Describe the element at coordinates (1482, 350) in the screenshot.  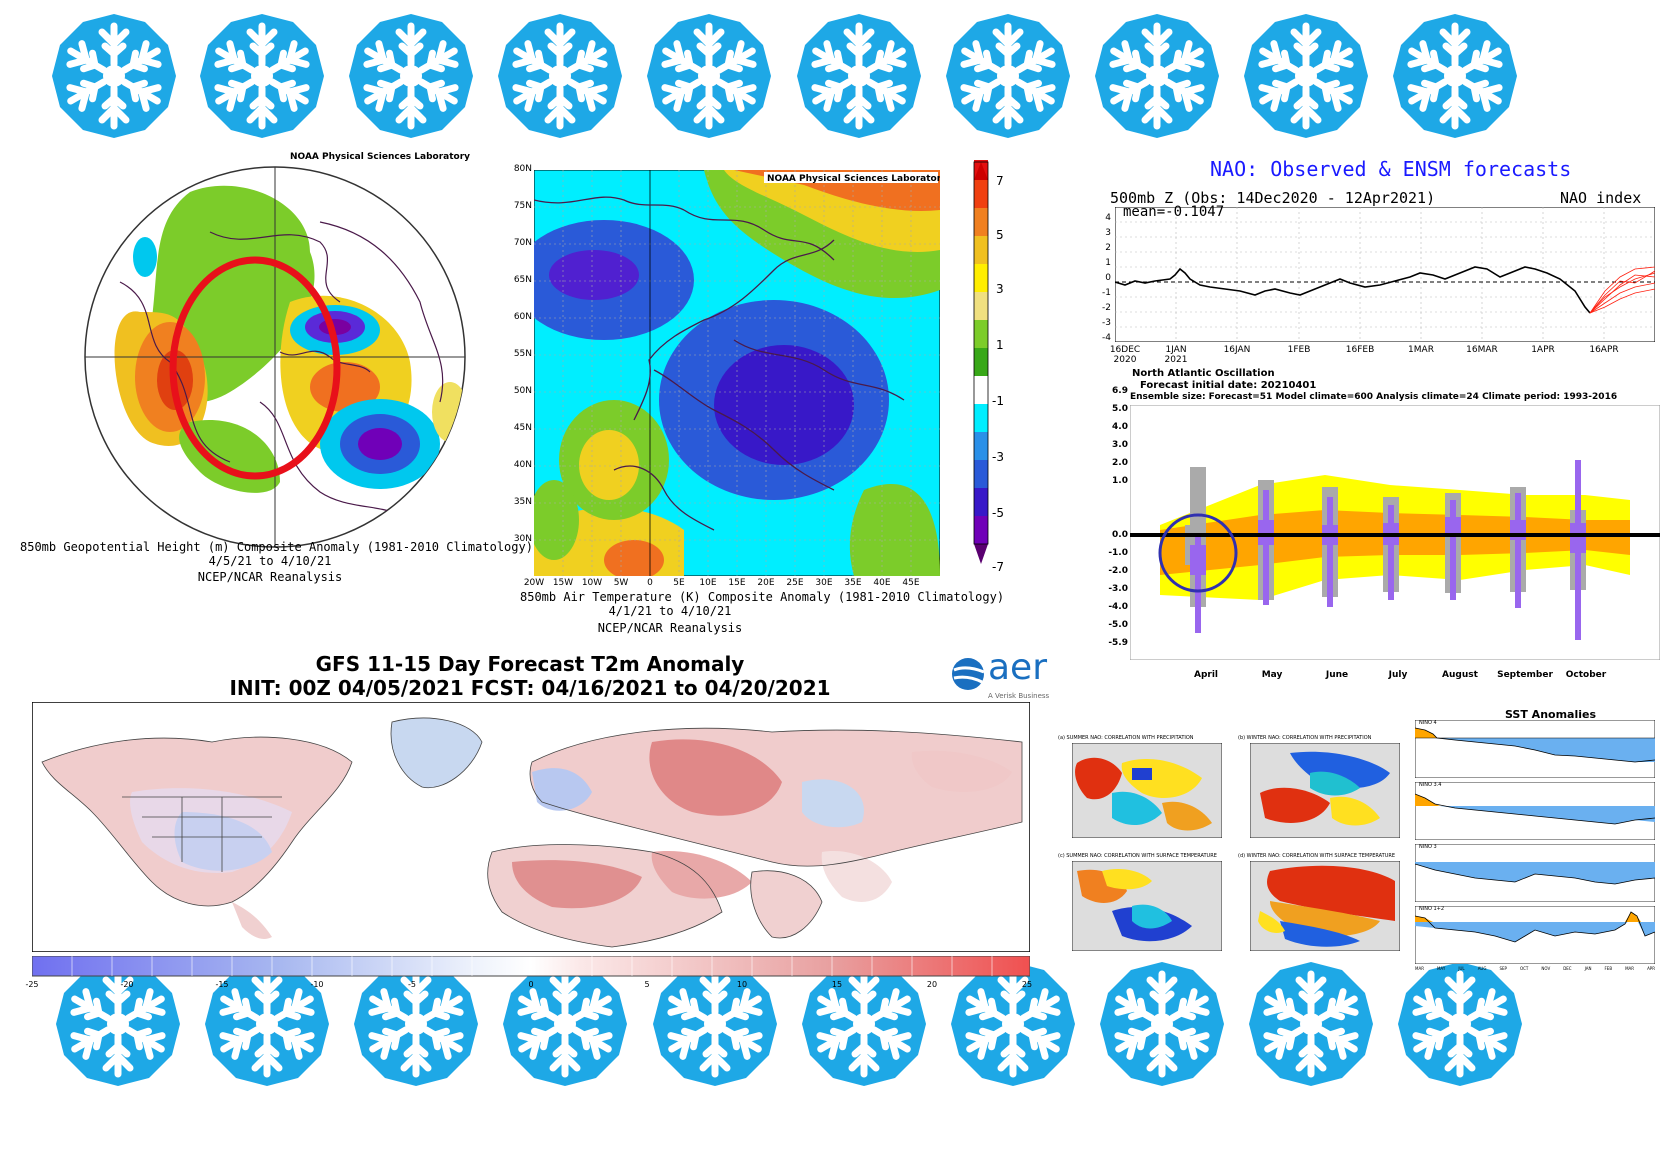
I see `nao-x-tick: 16MAR` at that location.